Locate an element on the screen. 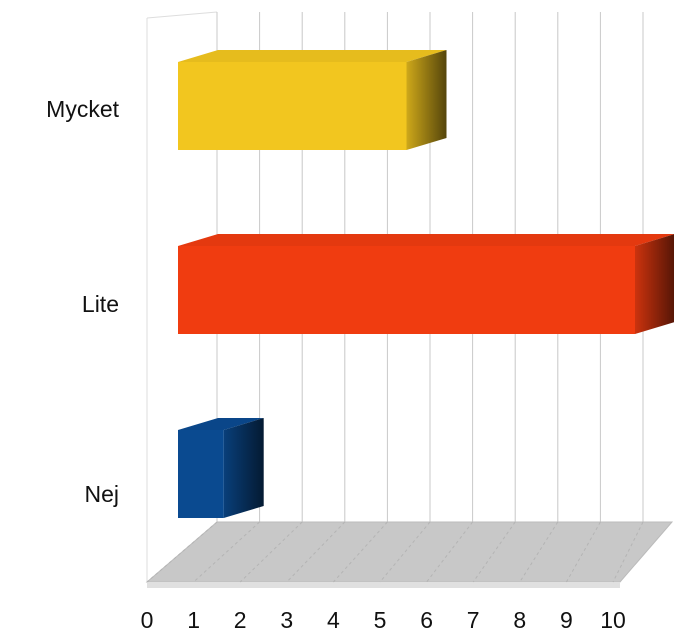  wall-top-edge is located at coordinates (182, 15).